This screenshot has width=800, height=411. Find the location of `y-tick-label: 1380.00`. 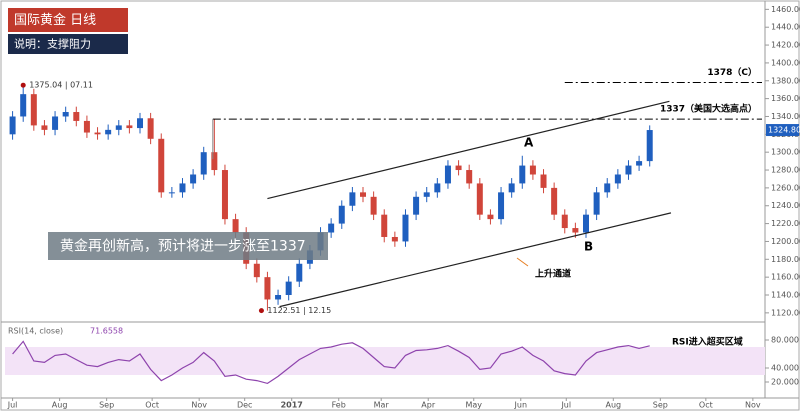

y-tick-label: 1380.00 is located at coordinates (785, 80).